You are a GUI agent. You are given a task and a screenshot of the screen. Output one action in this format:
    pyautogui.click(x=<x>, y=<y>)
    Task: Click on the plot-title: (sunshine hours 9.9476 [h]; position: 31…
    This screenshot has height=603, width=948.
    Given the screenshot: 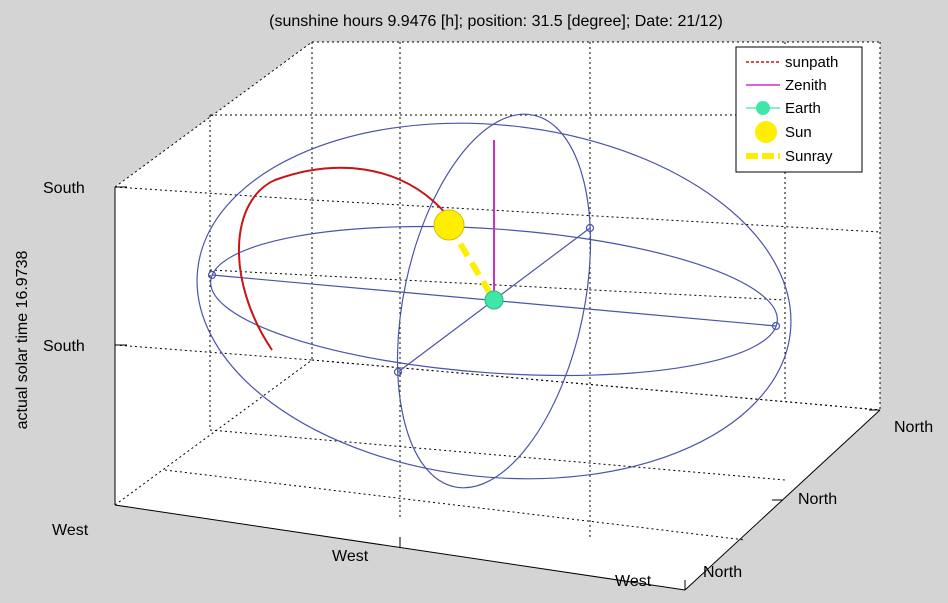 What is the action you would take?
    pyautogui.click(x=496, y=21)
    